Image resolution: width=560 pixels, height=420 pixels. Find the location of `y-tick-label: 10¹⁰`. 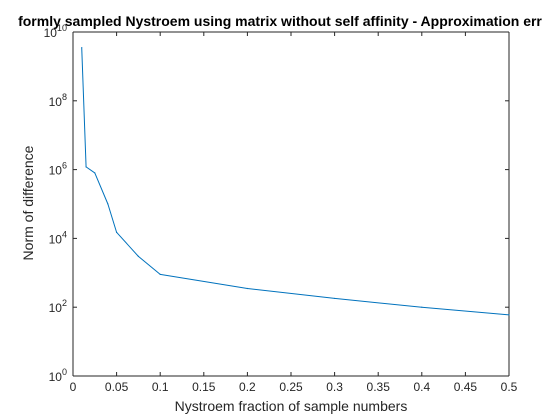

y-tick-label: 10¹⁰ is located at coordinates (55, 31).